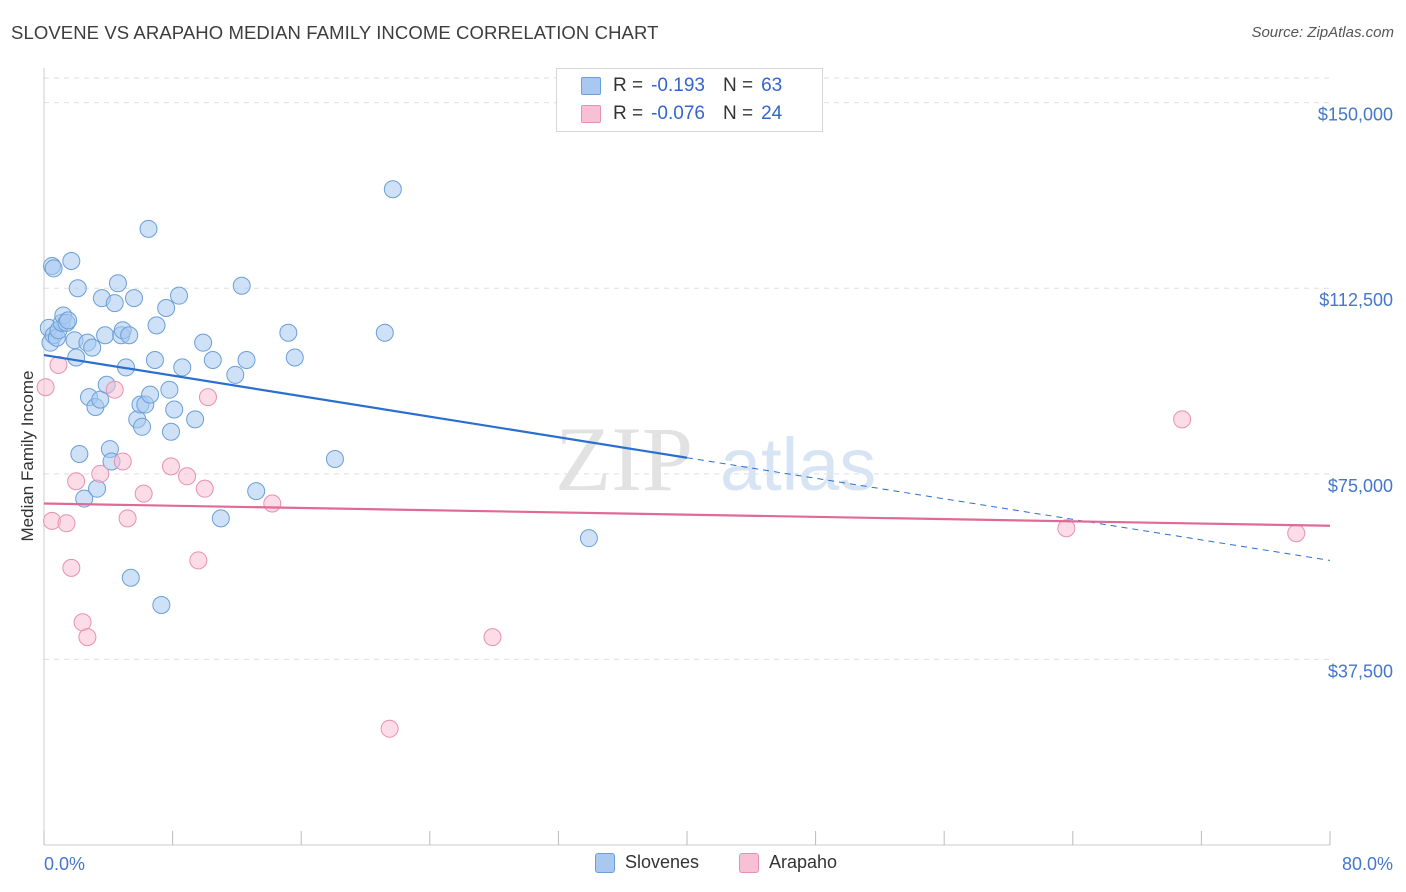 This screenshot has width=1406, height=892. Describe the element at coordinates (772, 113) in the screenshot. I see `legend-n-value: 24` at that location.